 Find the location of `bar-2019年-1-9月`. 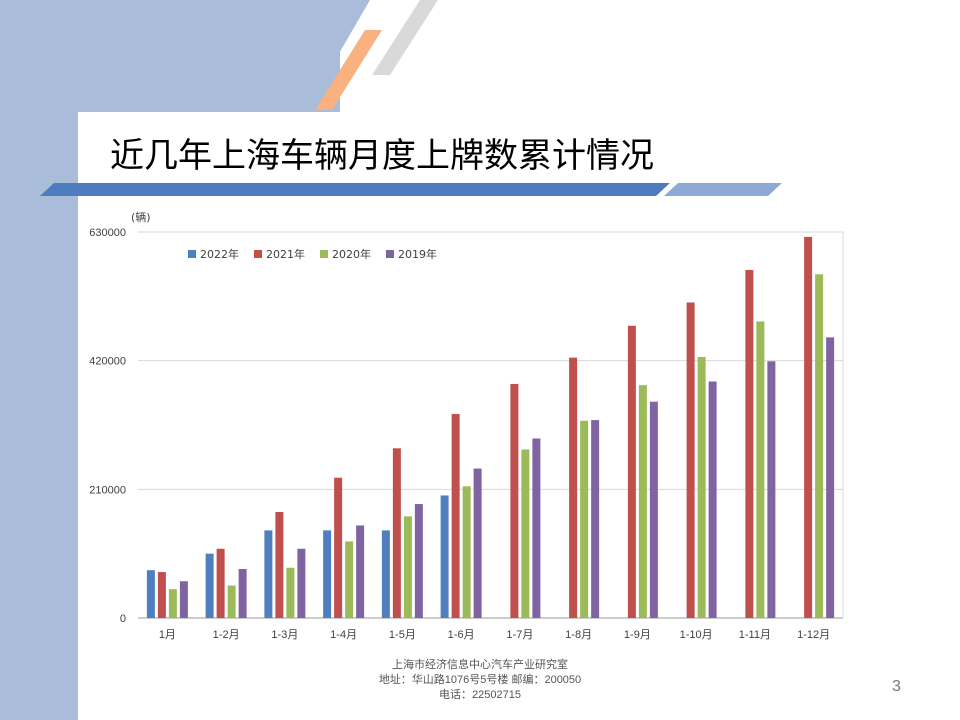

bar-2019年-1-9月 is located at coordinates (653, 509).